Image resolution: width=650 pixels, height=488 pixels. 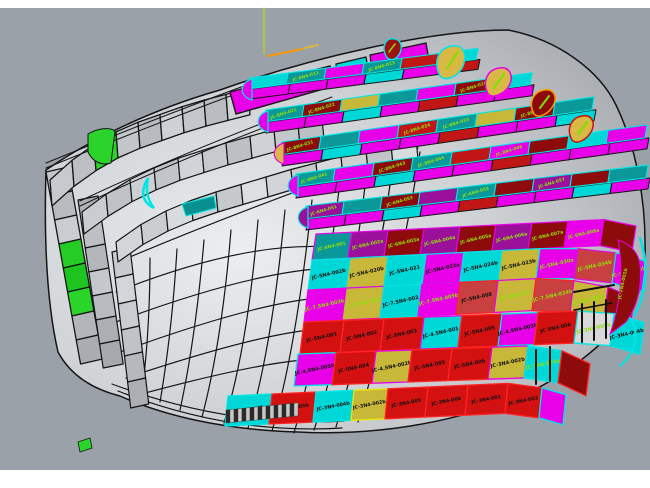 I want to click on deck-strip4-endcap, so click(x=293, y=185).